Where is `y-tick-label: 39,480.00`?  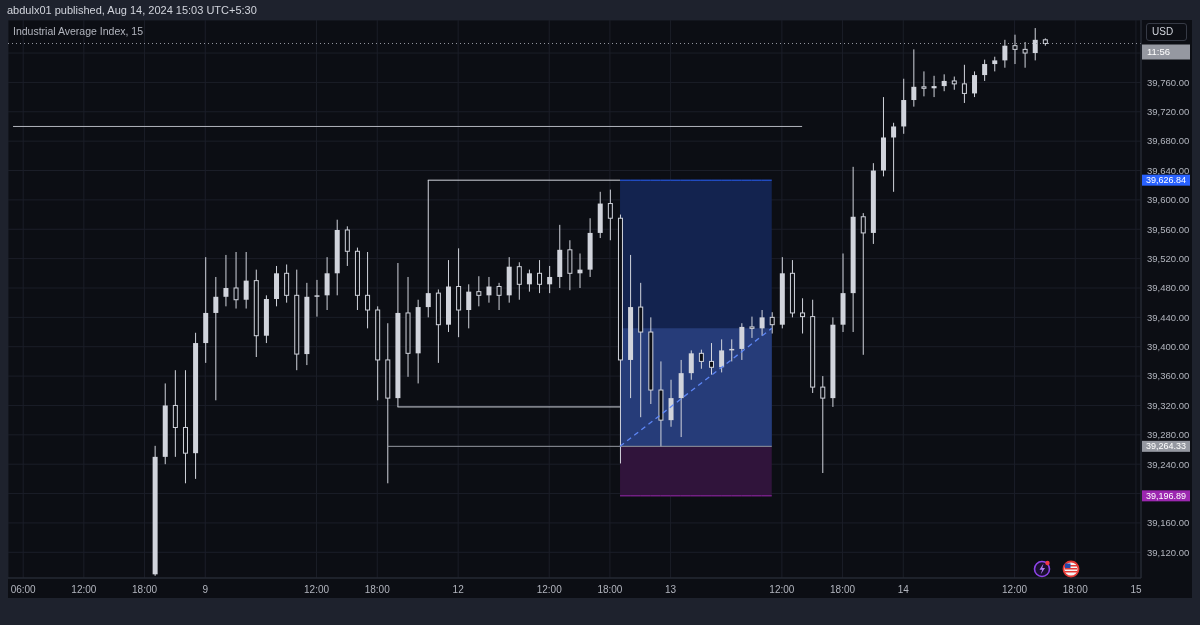 y-tick-label: 39,480.00 is located at coordinates (1168, 288).